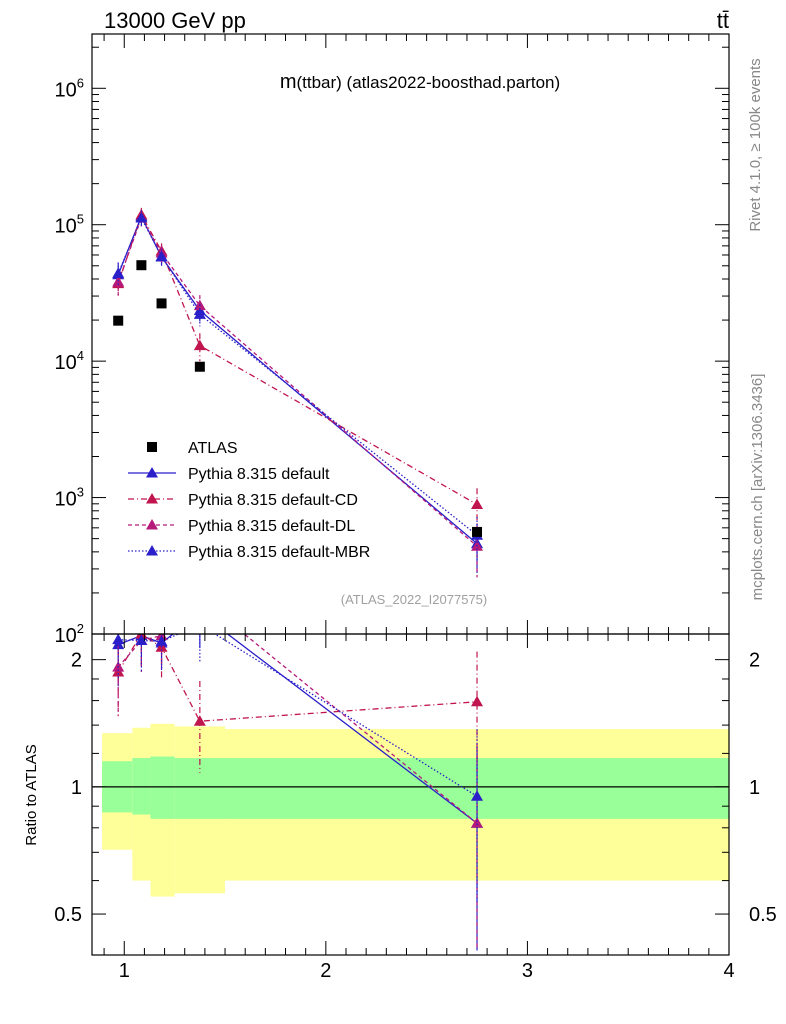 The width and height of the screenshot is (786, 1024). What do you see at coordinates (69, 361) in the screenshot?
I see `main-ytick-label-2: 10⁴` at bounding box center [69, 361].